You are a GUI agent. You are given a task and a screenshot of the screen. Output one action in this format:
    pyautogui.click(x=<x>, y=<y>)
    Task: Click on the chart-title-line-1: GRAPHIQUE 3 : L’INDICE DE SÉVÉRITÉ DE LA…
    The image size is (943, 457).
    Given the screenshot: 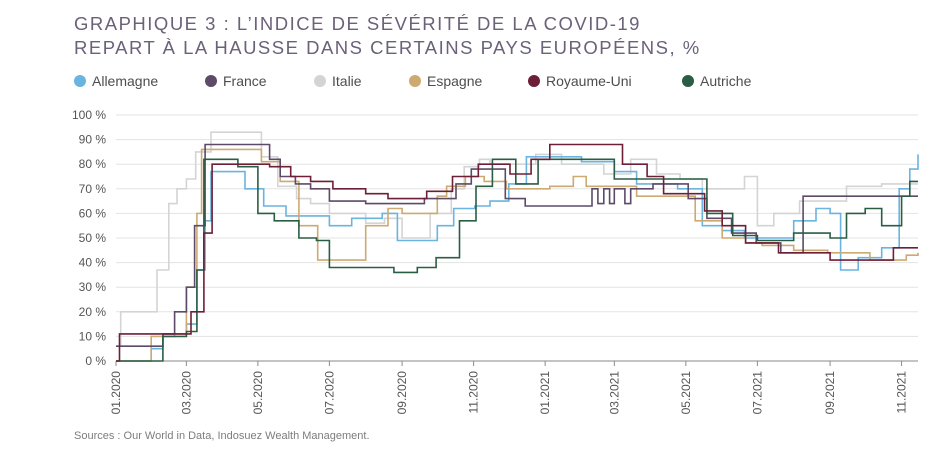 What is the action you would take?
    pyautogui.click(x=357, y=23)
    